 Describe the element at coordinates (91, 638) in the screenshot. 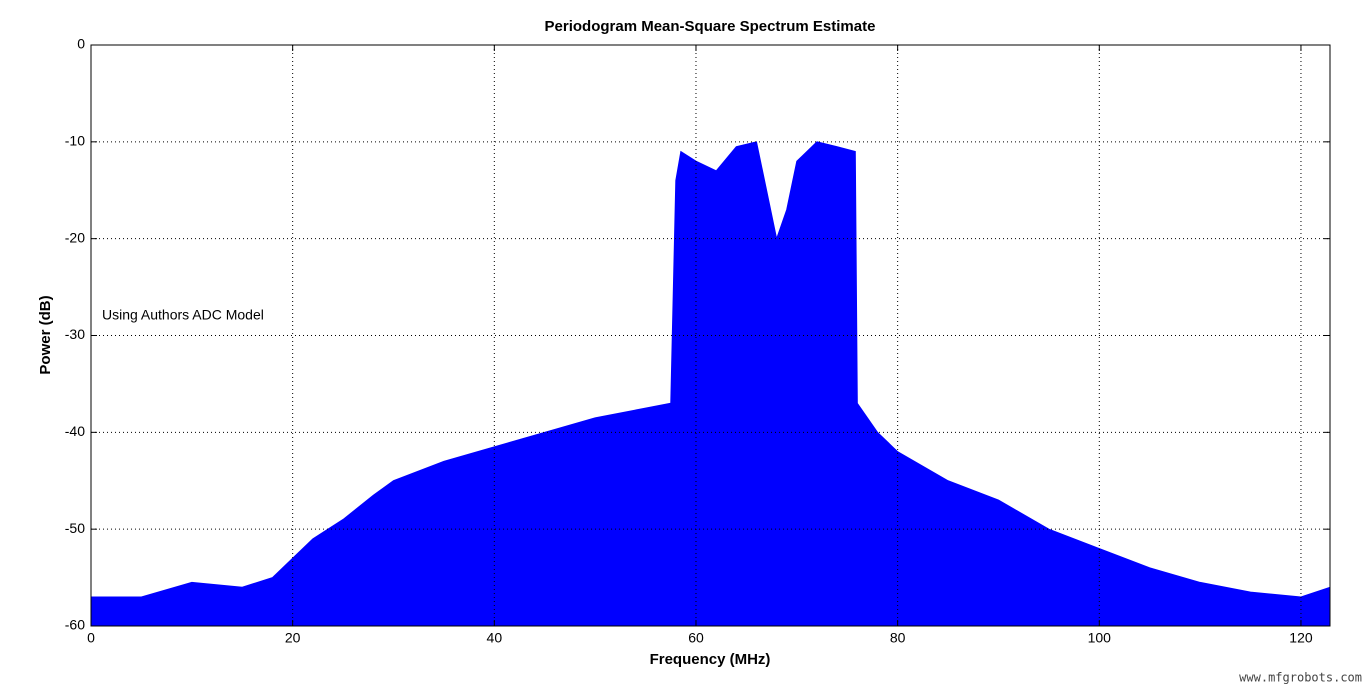

I see `x-tick-label: 0` at that location.